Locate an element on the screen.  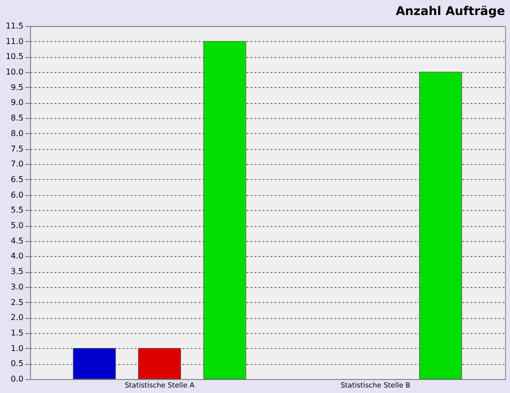
y-tick-label: 5.0 is located at coordinates (17, 225).